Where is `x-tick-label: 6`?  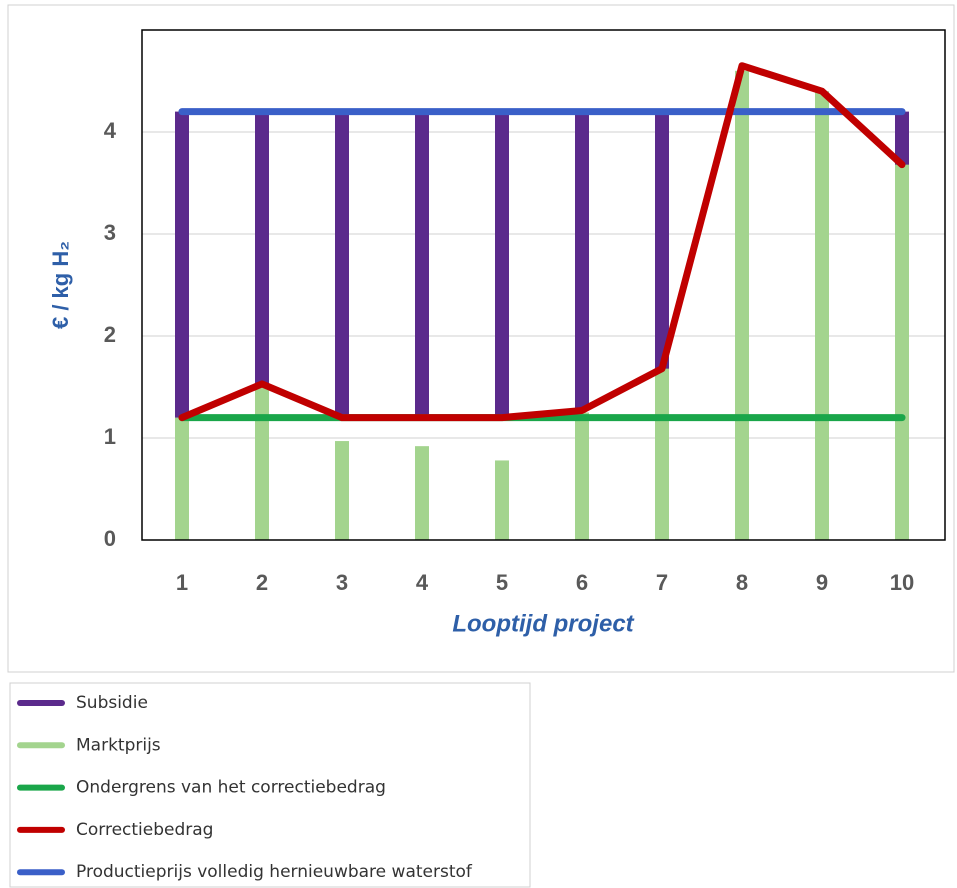 x-tick-label: 6 is located at coordinates (582, 582).